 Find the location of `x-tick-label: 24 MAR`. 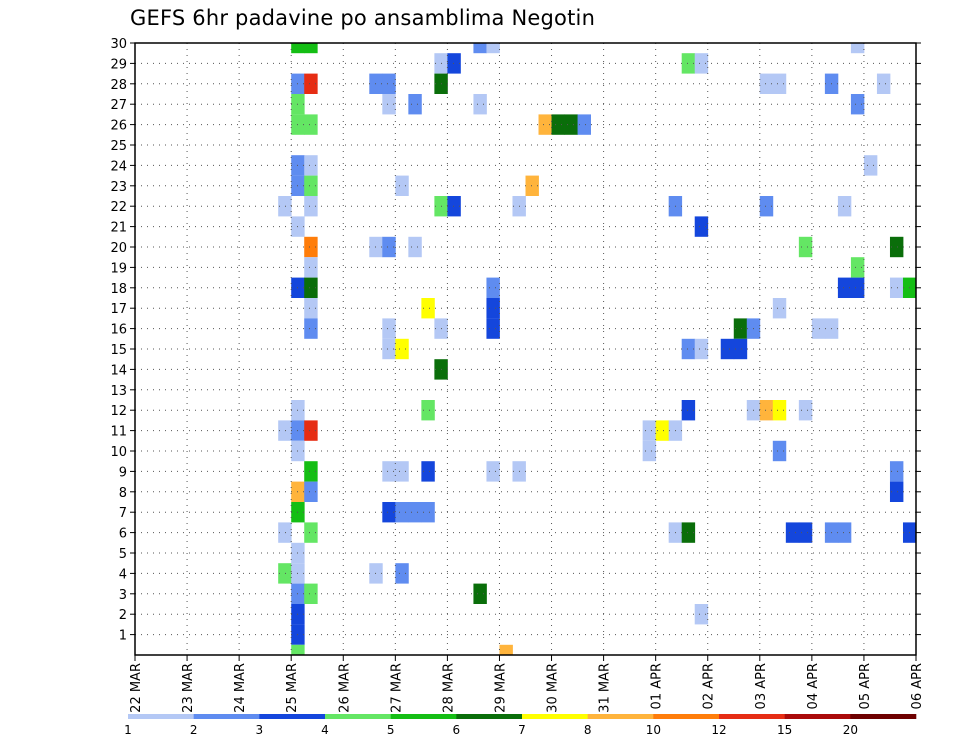

x-tick-label: 24 MAR is located at coordinates (240, 688).